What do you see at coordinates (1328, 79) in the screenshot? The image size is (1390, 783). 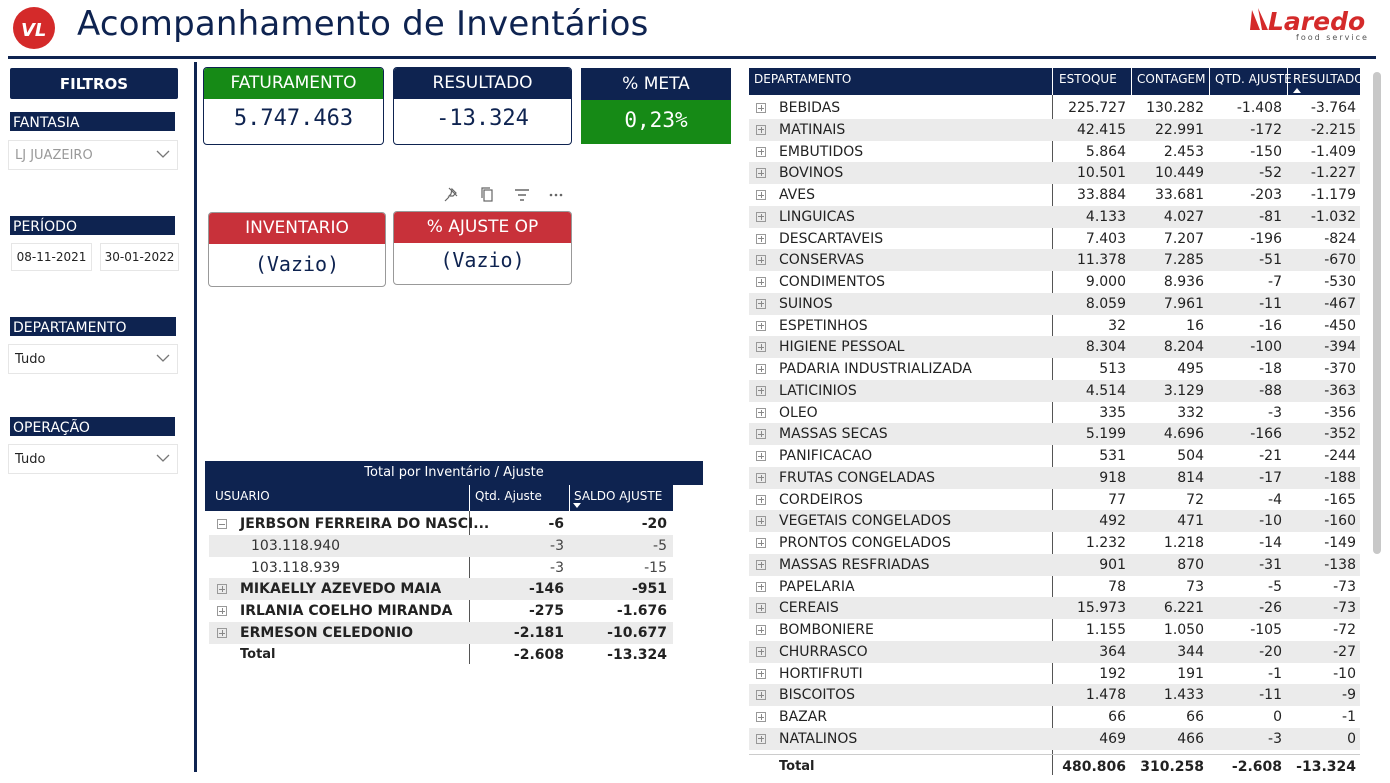 I see `col-resultado: RESULTADO` at bounding box center [1328, 79].